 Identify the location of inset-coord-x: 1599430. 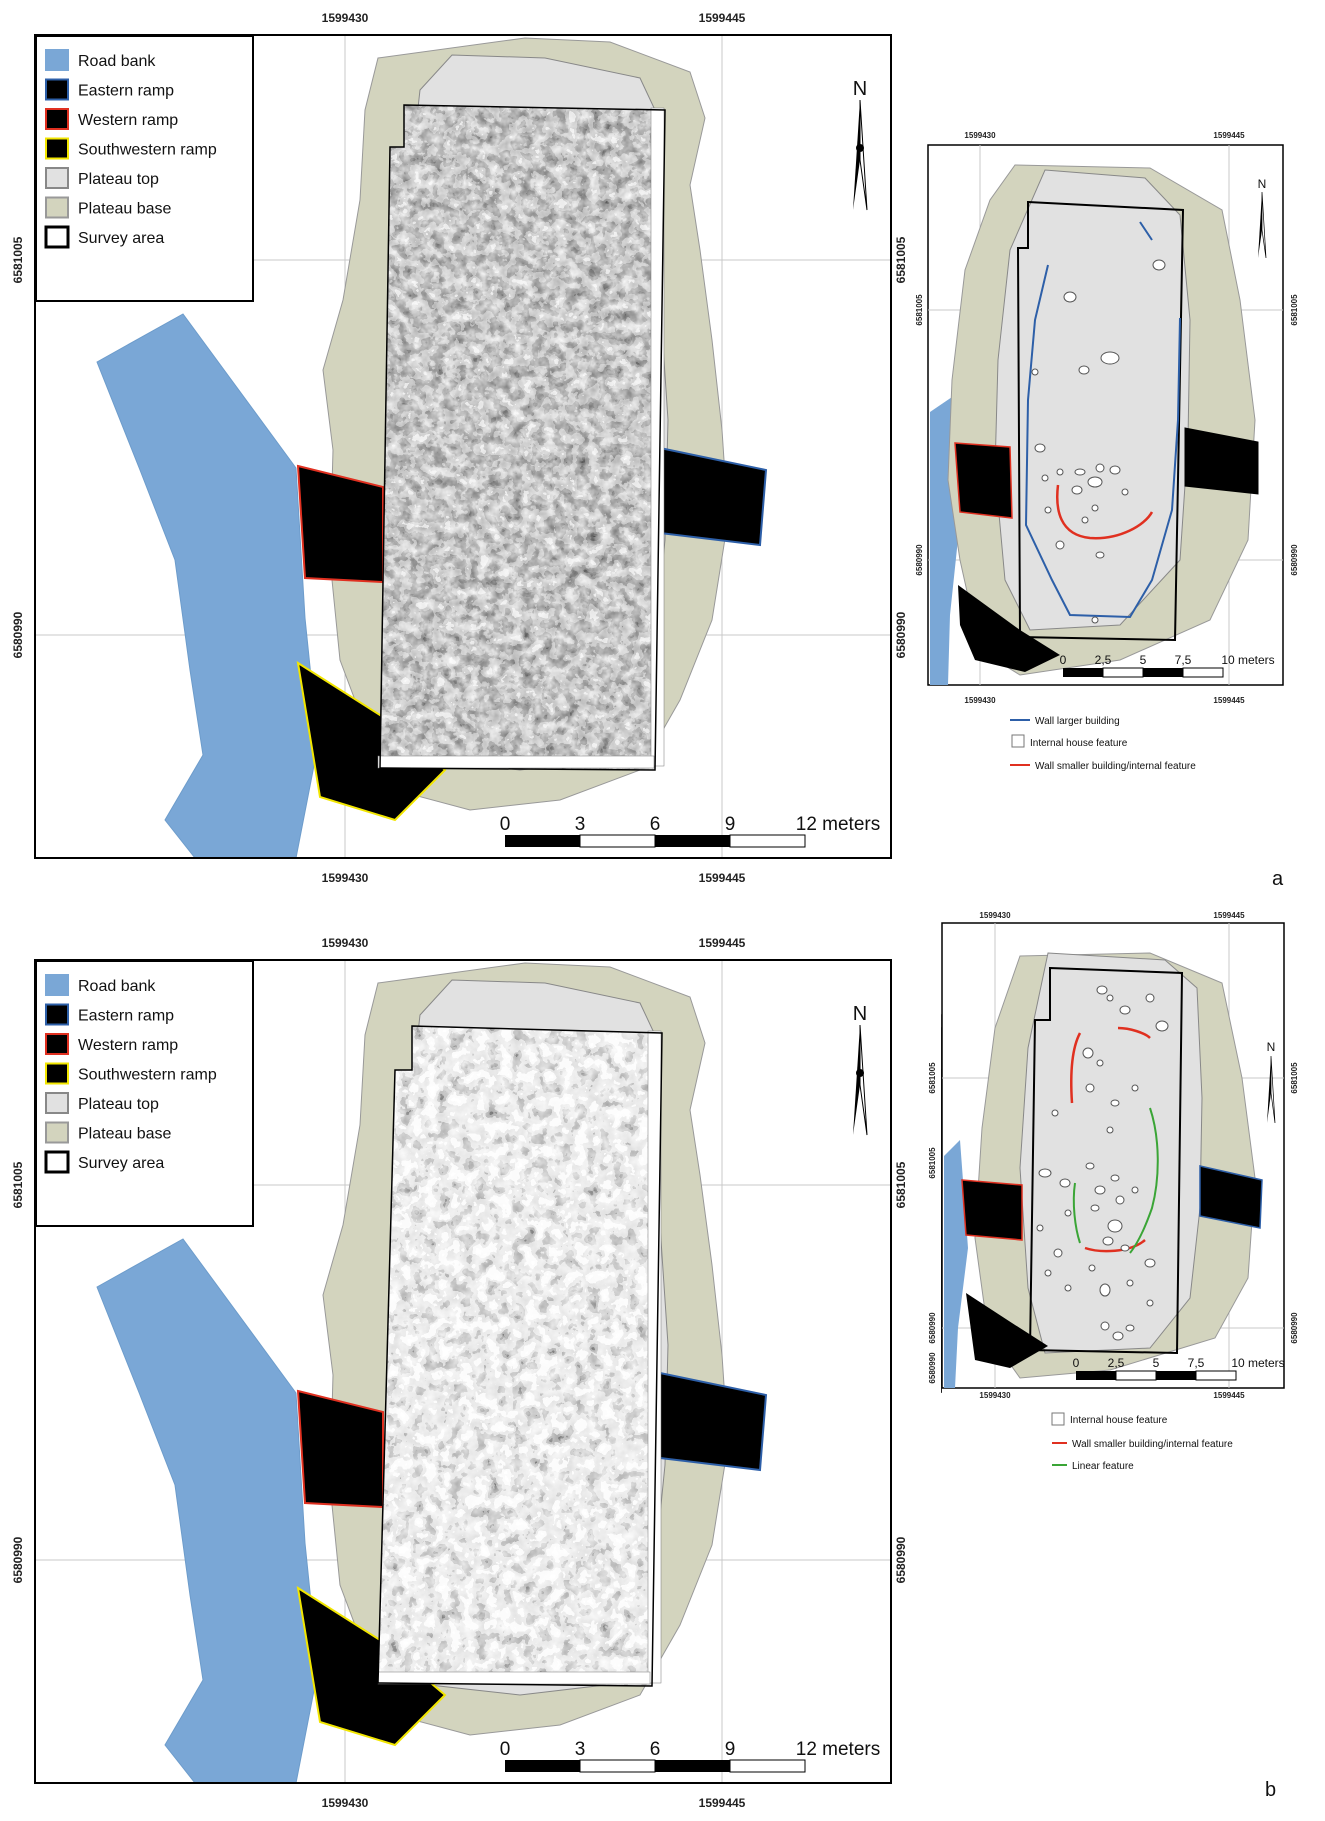
(995, 1395).